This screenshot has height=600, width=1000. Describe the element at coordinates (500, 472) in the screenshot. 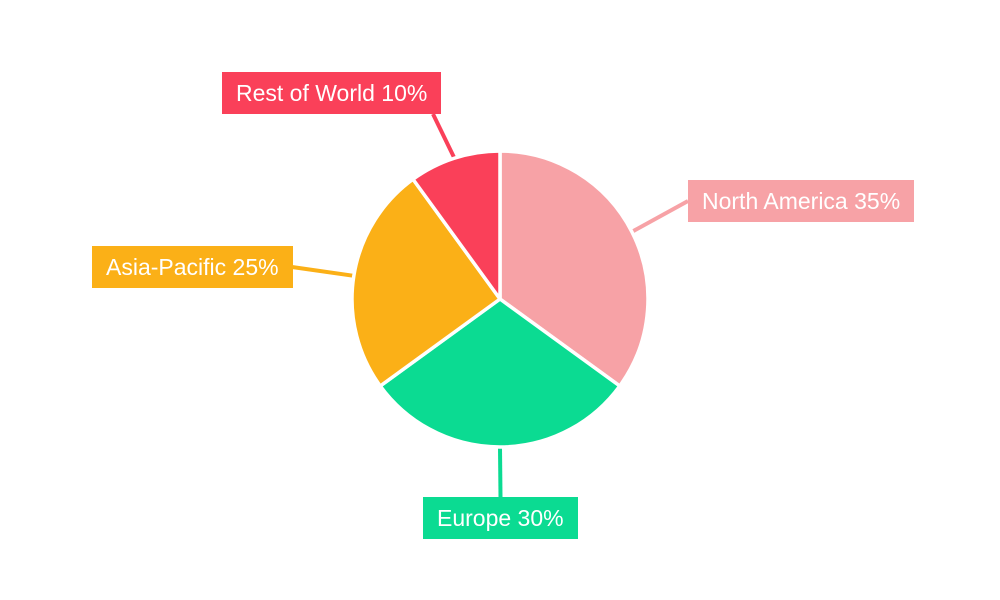

I see `leader-line-europe` at that location.